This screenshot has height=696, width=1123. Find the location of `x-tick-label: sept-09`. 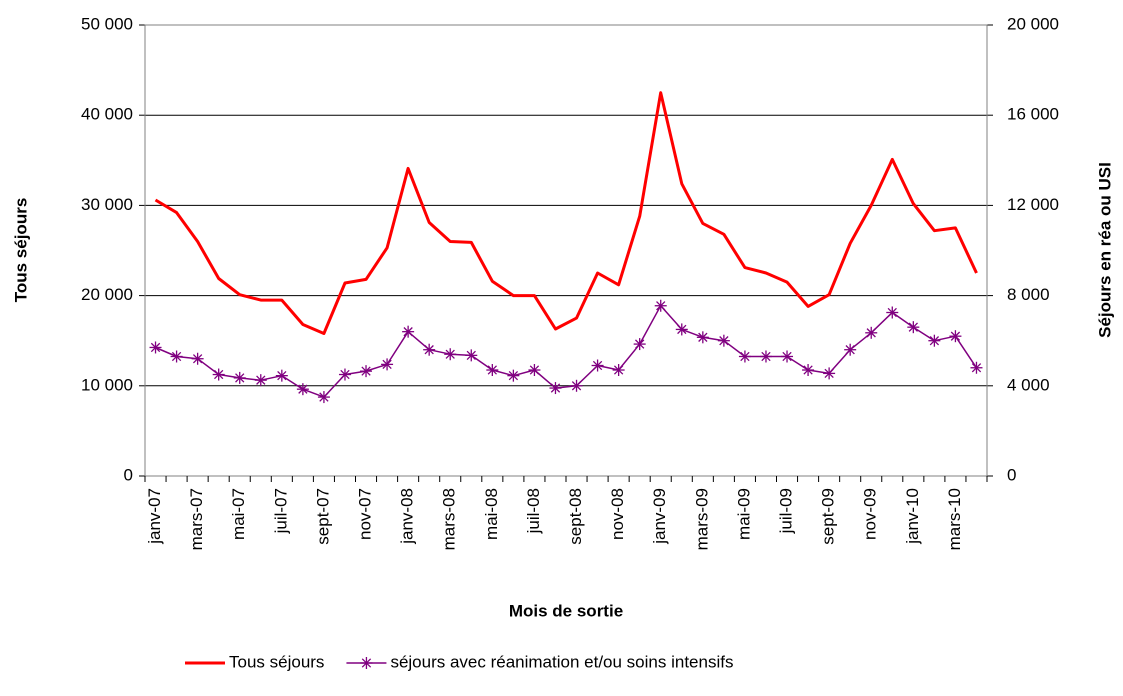

x-tick-label: sept-09 is located at coordinates (828, 516).